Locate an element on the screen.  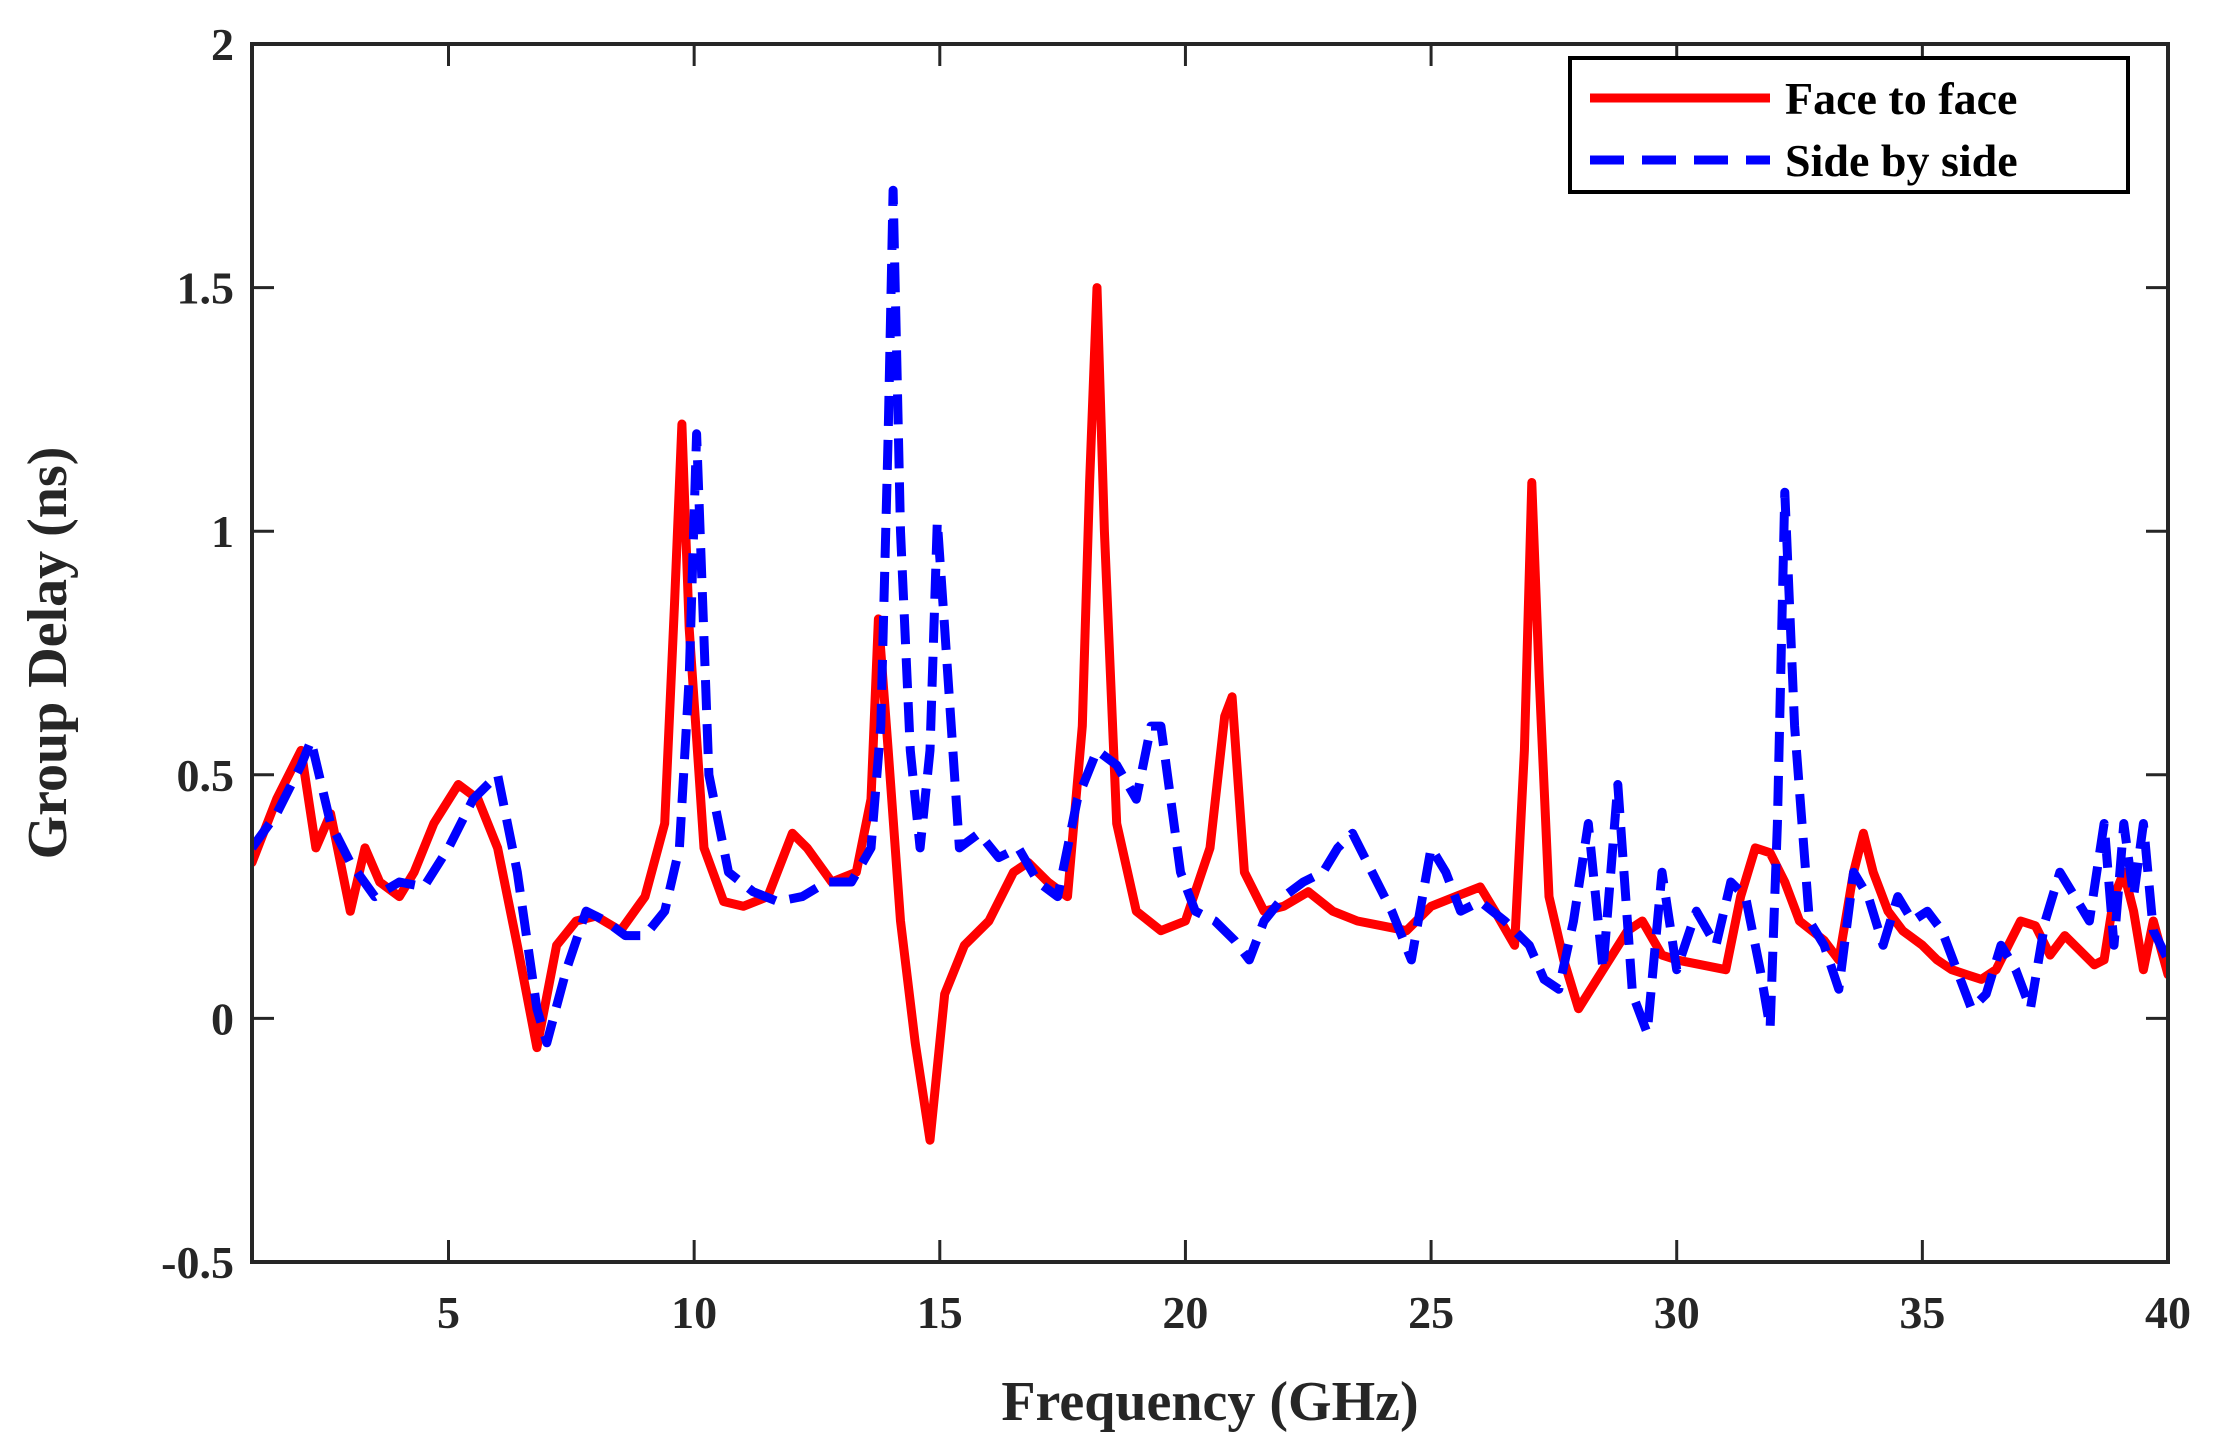
legend-label-face-to-face: Face to face is located at coordinates (1901, 98).